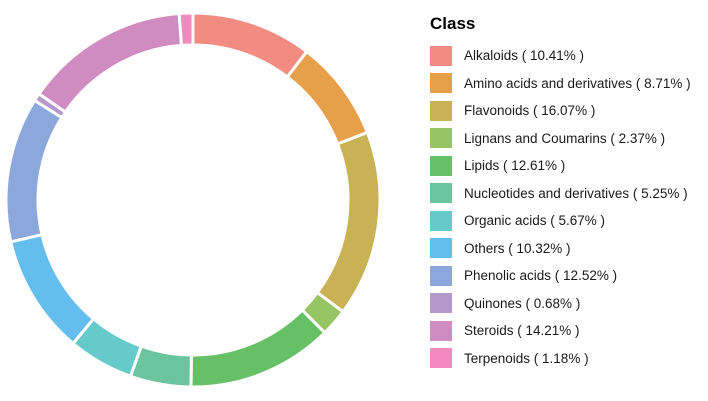 This screenshot has height=401, width=708. What do you see at coordinates (529, 110) in the screenshot?
I see `legend-label: Flavonoids ( 16.07% )` at bounding box center [529, 110].